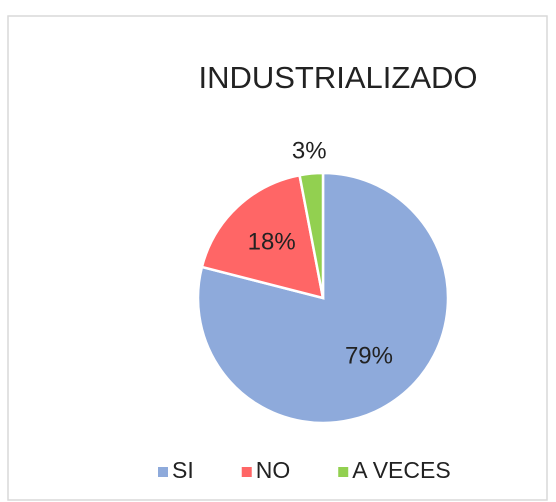 This screenshot has height=502, width=556. Describe the element at coordinates (369, 356) in the screenshot. I see `data-label: 79%` at that location.